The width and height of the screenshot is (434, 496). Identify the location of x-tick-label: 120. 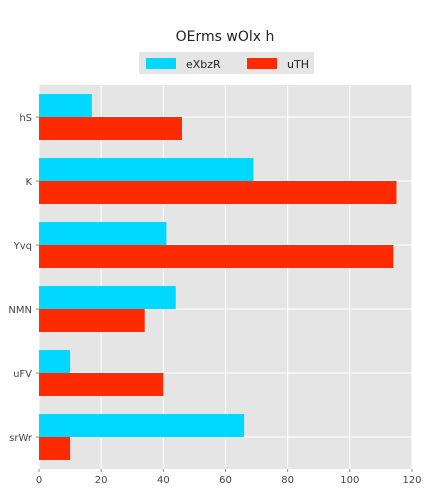
(411, 480).